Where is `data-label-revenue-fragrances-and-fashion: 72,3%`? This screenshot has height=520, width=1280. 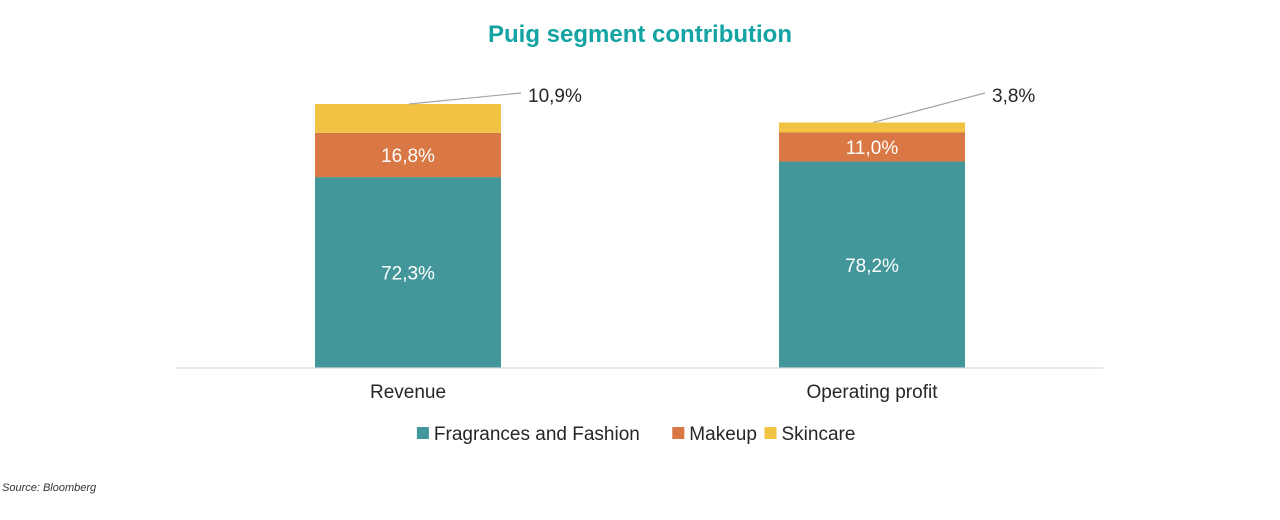
data-label-revenue-fragrances-and-fashion: 72,3% is located at coordinates (408, 274).